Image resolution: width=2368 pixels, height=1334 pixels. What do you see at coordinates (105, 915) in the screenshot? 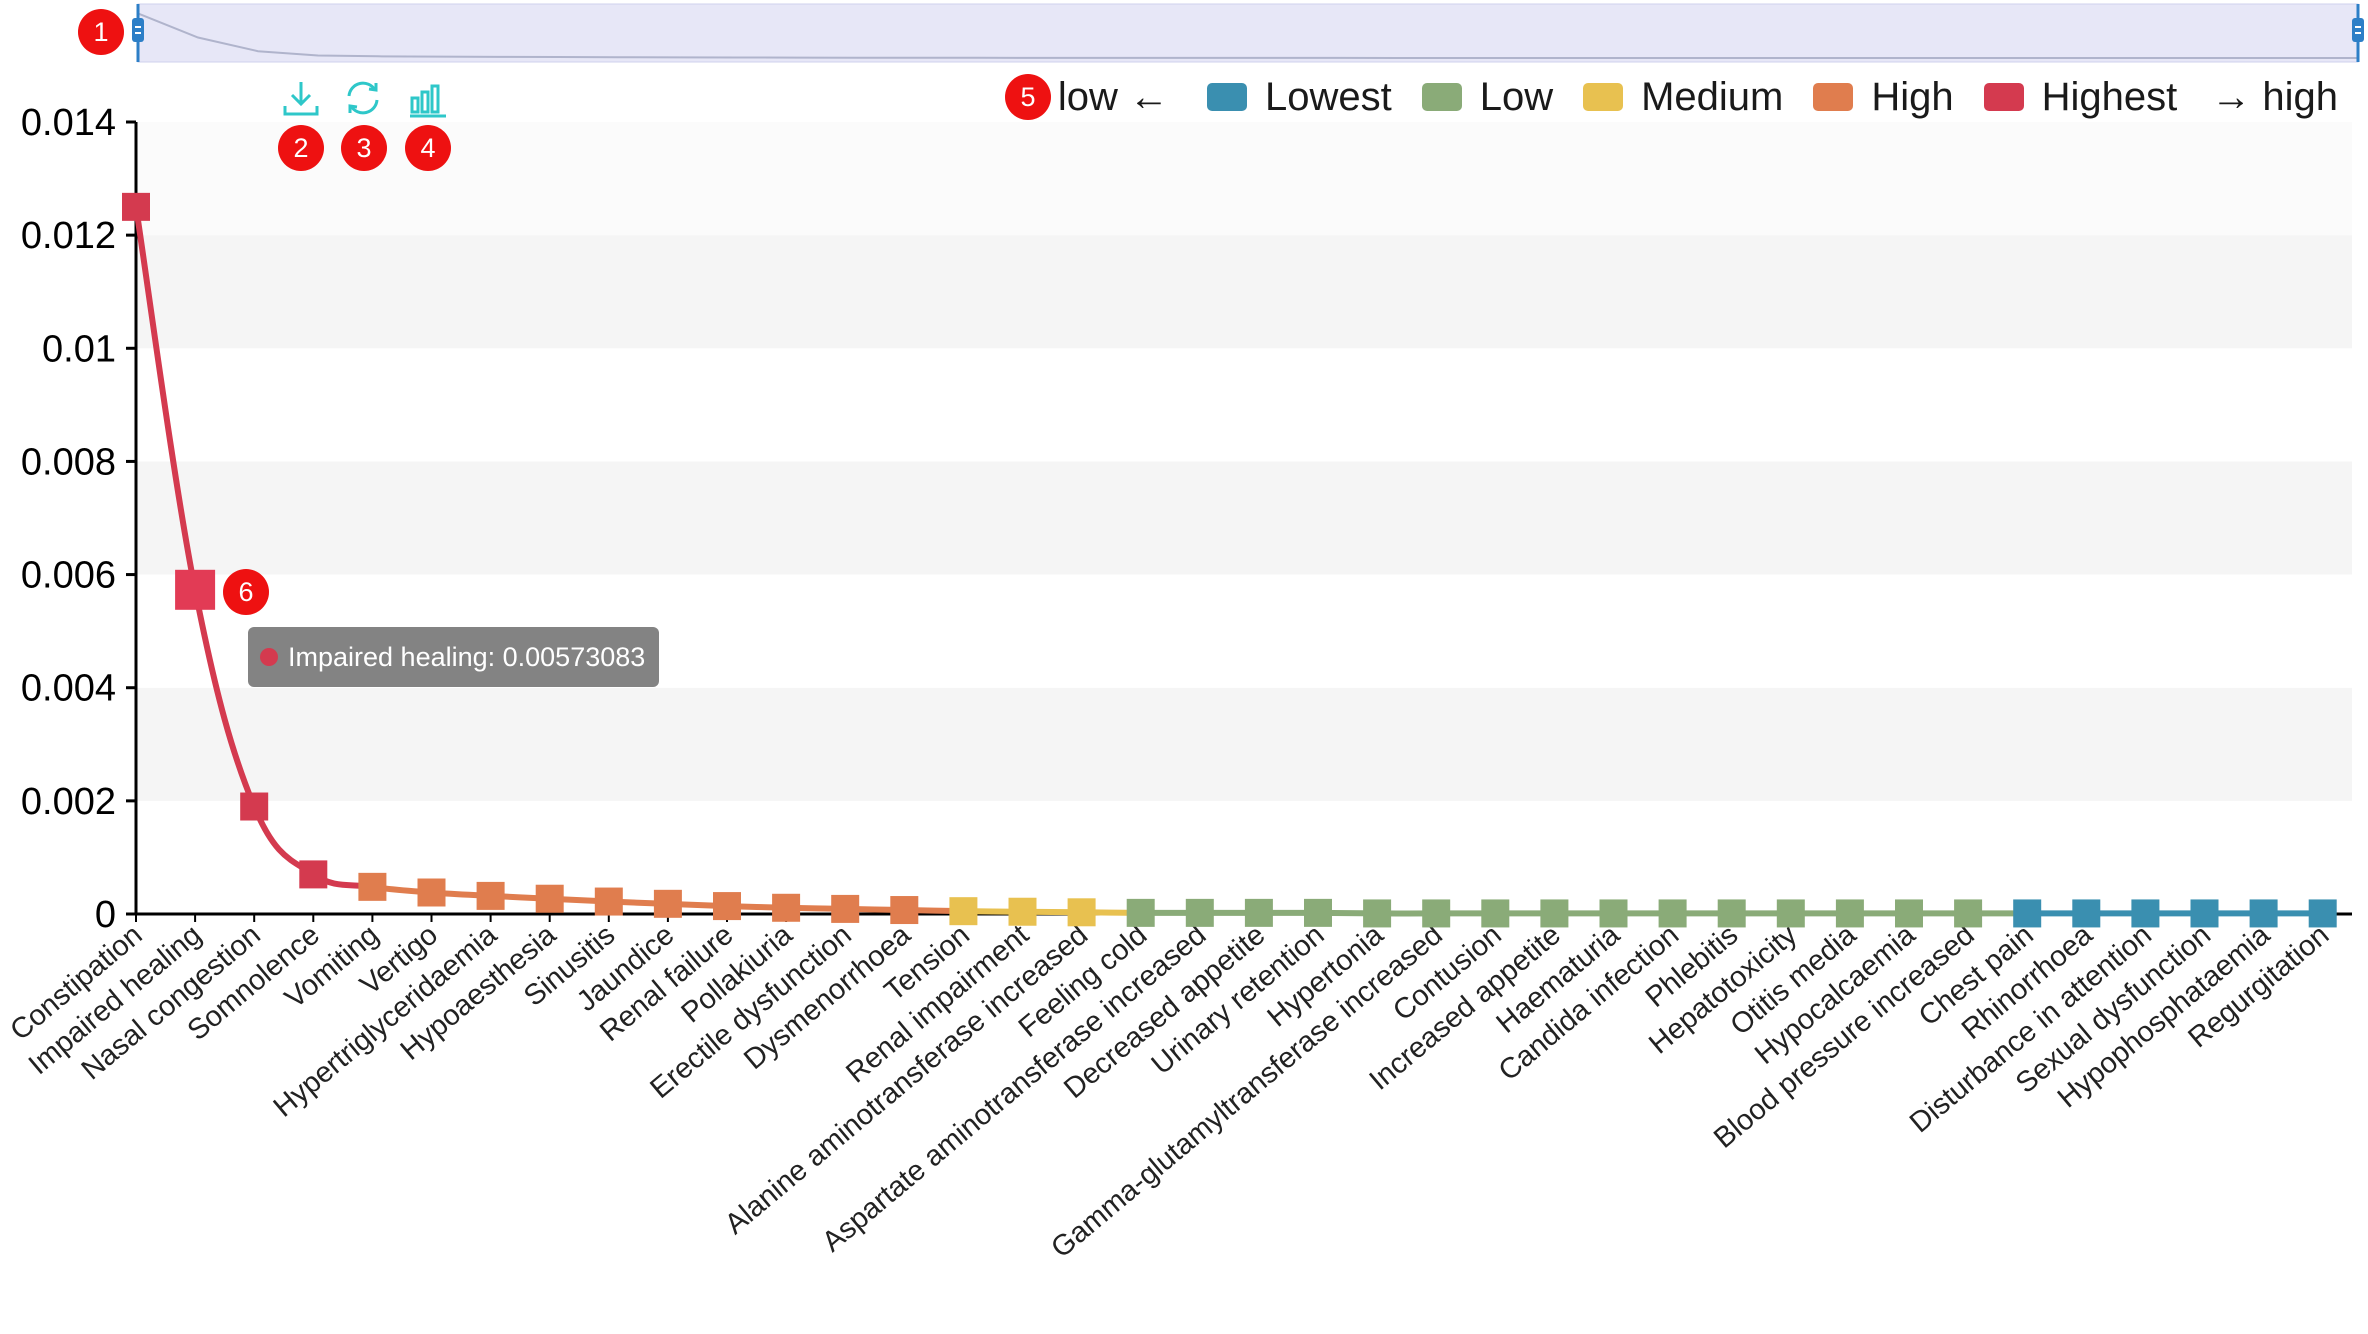
I see `y-tick-label: 0` at bounding box center [105, 915].